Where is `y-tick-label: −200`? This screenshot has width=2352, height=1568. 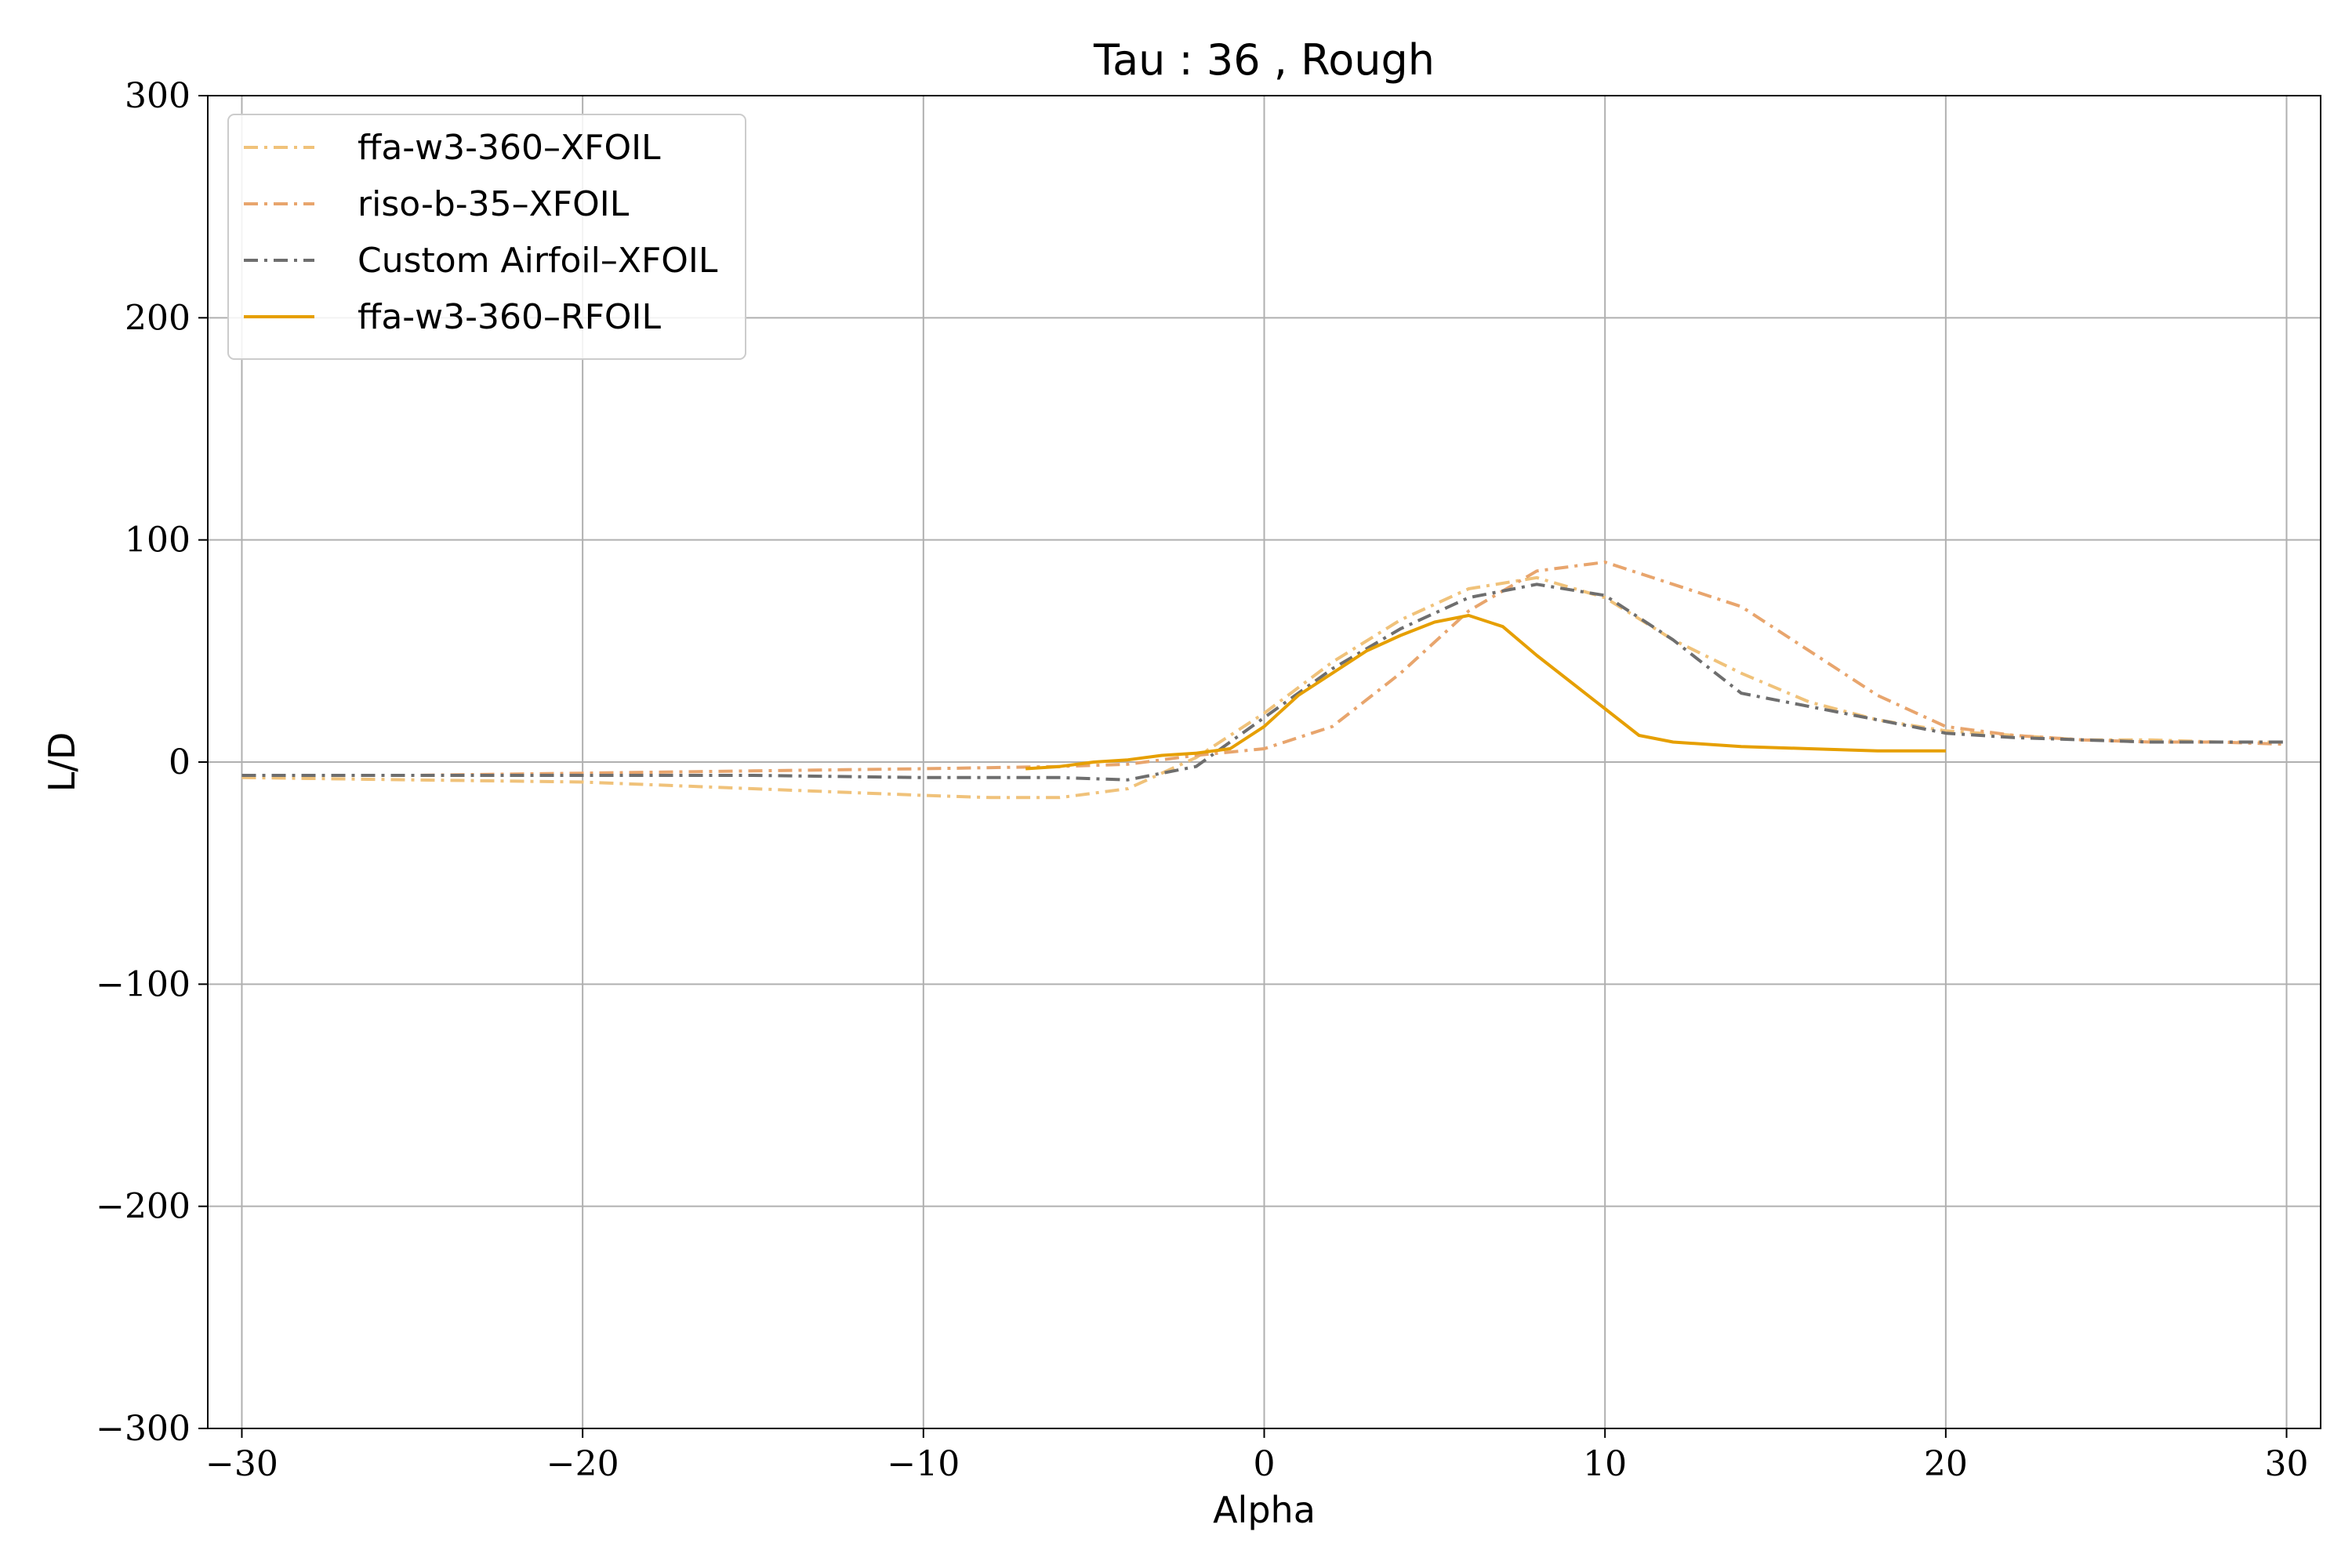 y-tick-label: −200 is located at coordinates (143, 1207).